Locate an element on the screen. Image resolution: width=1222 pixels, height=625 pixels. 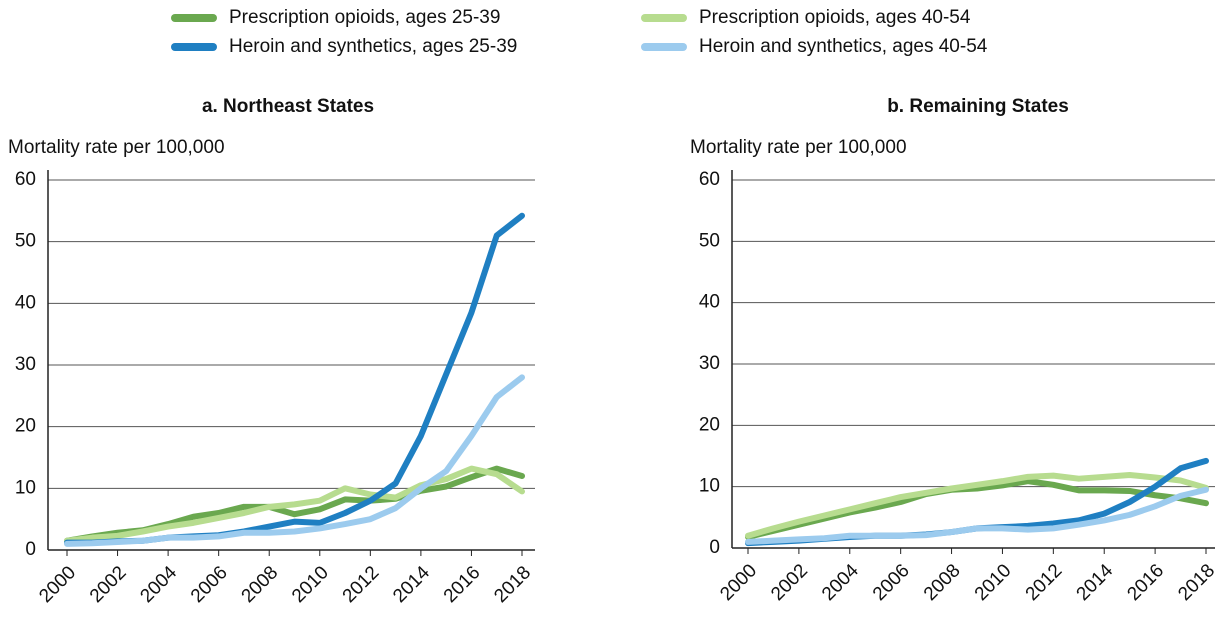
legend-label: Heroin and synthetics, ages 25-39 is located at coordinates (373, 46).